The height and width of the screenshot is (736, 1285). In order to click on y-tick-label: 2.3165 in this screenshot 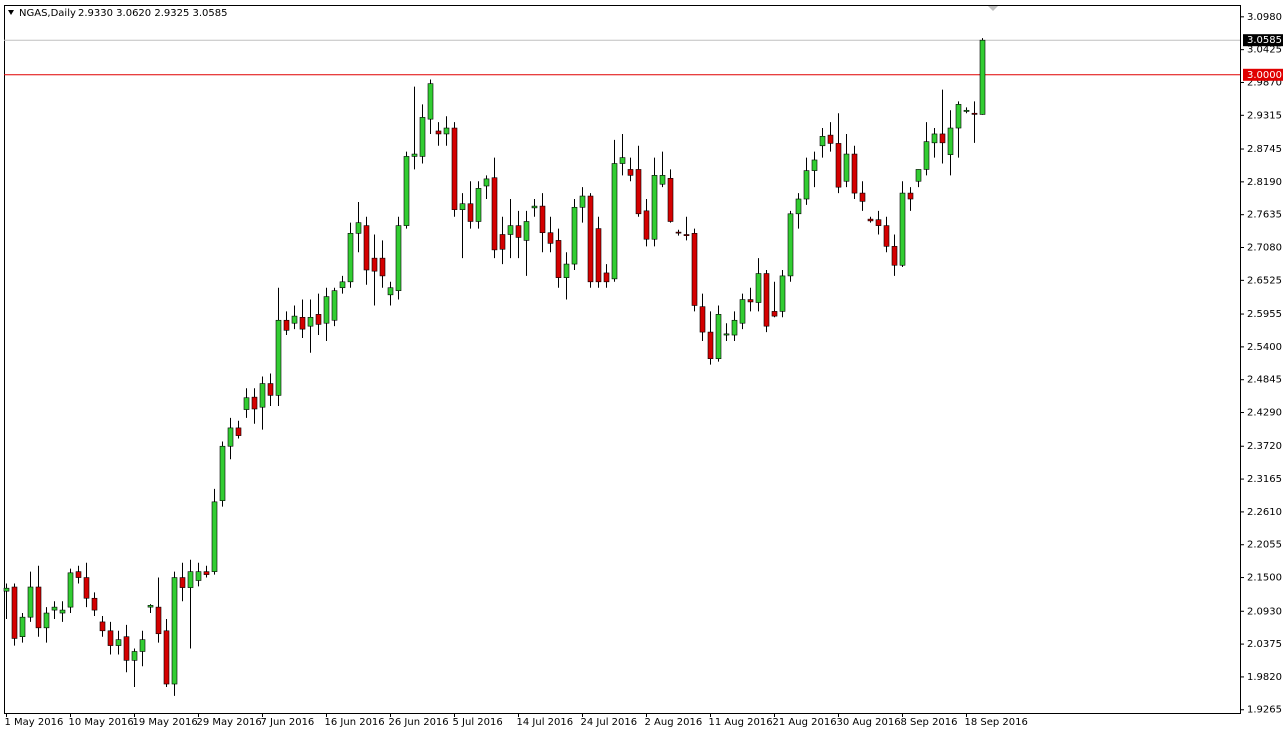, I will do `click(1264, 479)`.